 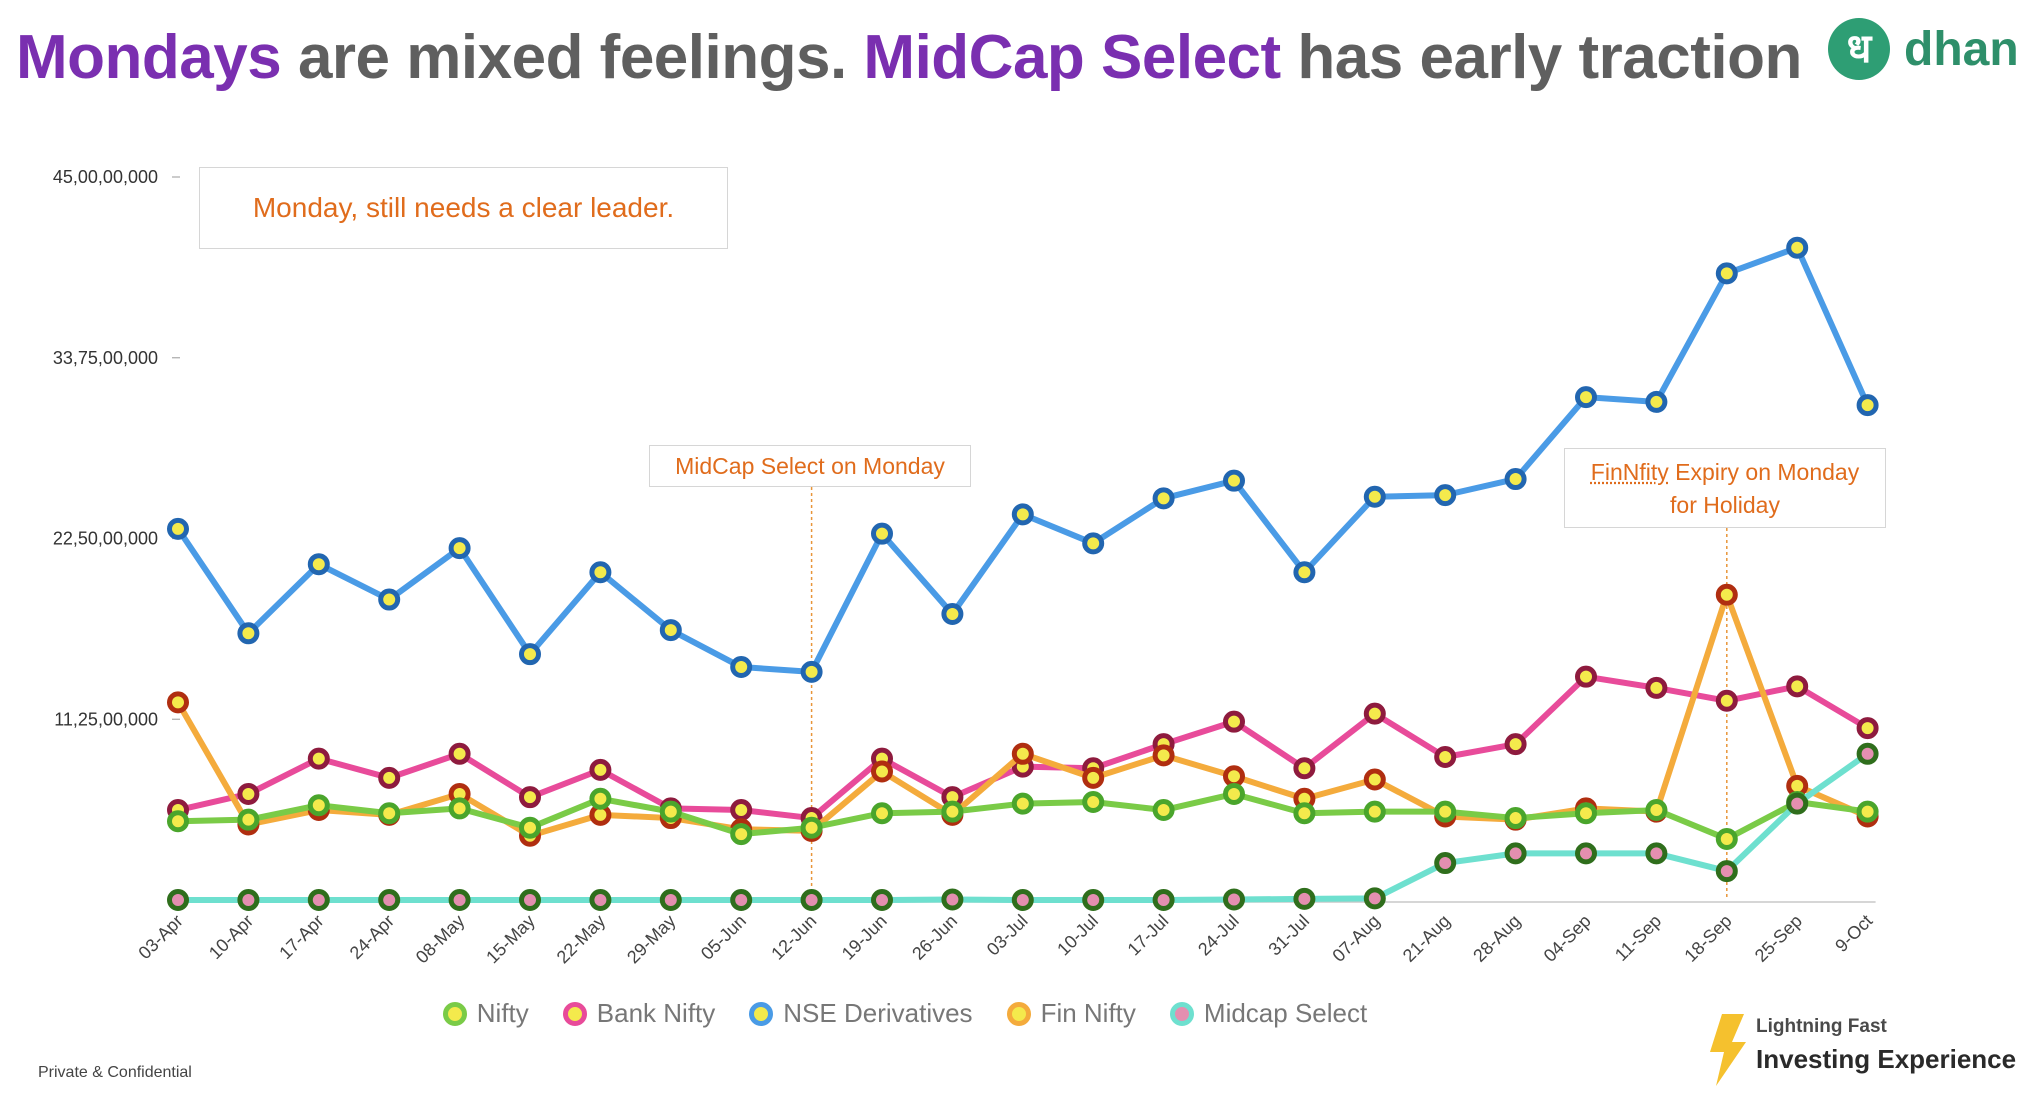 What do you see at coordinates (1860, 1055) in the screenshot?
I see `lightning-badge: Lightning Fast Investing Experience` at bounding box center [1860, 1055].